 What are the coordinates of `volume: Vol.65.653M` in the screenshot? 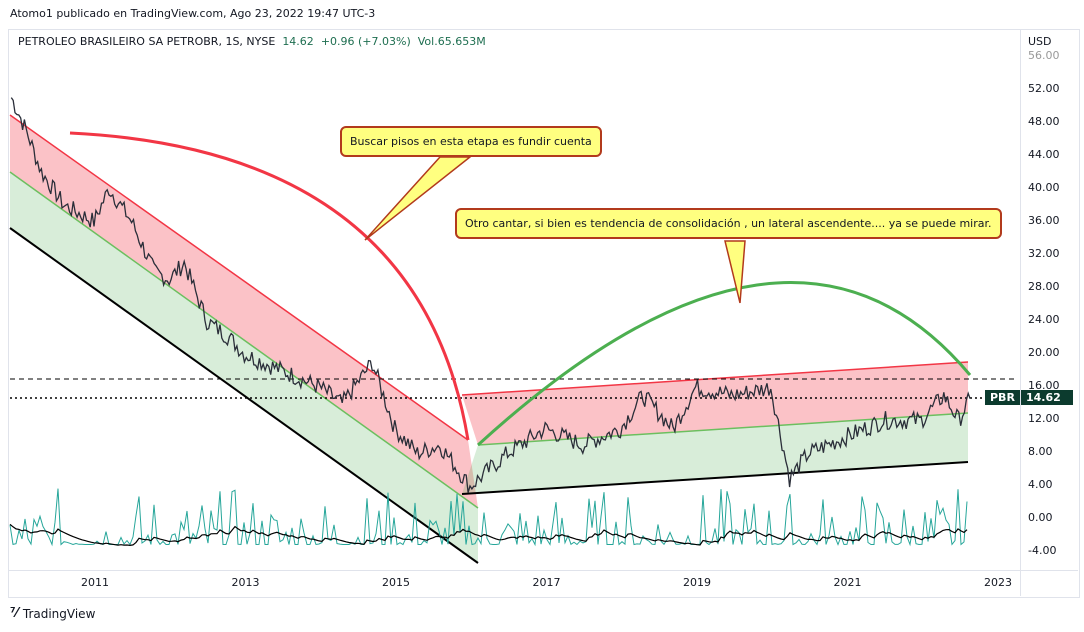 It's located at (451, 41).